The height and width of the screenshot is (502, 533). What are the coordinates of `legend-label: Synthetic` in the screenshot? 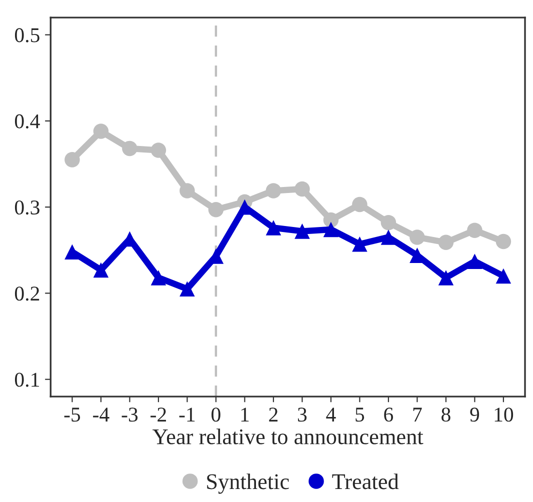 It's located at (248, 484).